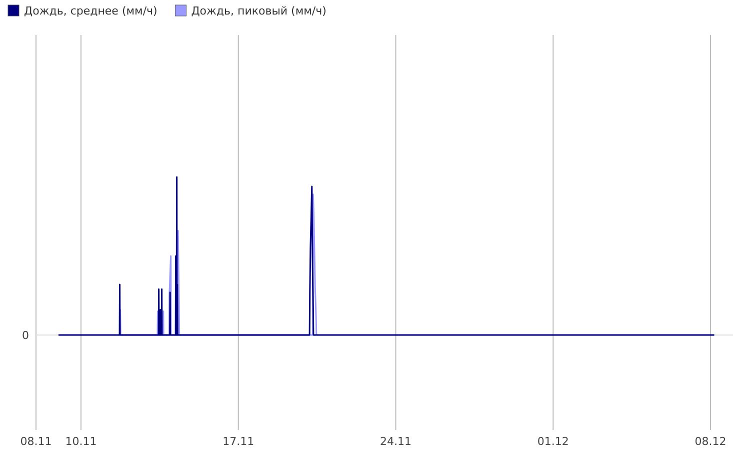  I want to click on legend-label: Дождь, пиковый (мм/ч), so click(258, 11).